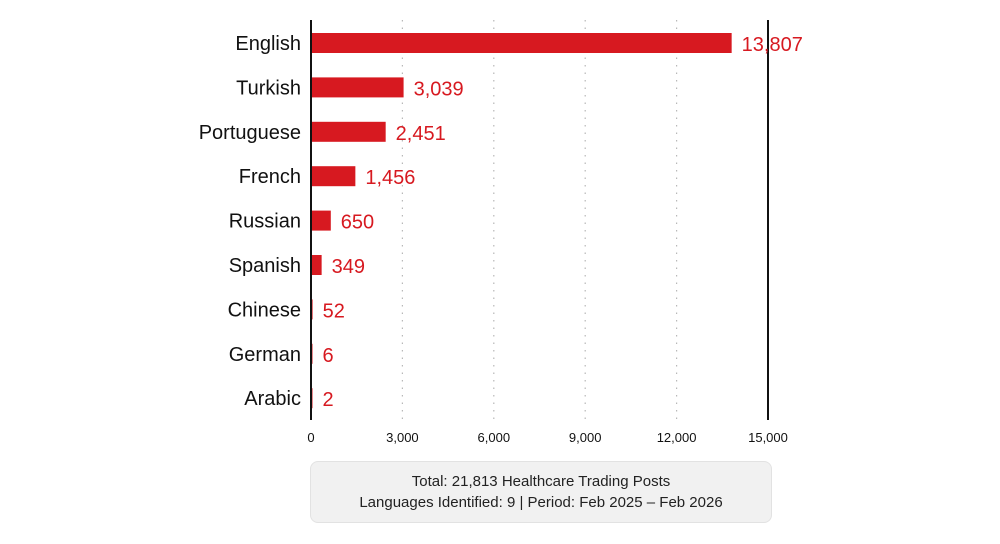 The height and width of the screenshot is (544, 1000). Describe the element at coordinates (494, 437) in the screenshot. I see `x-tick-label: 6,000` at that location.